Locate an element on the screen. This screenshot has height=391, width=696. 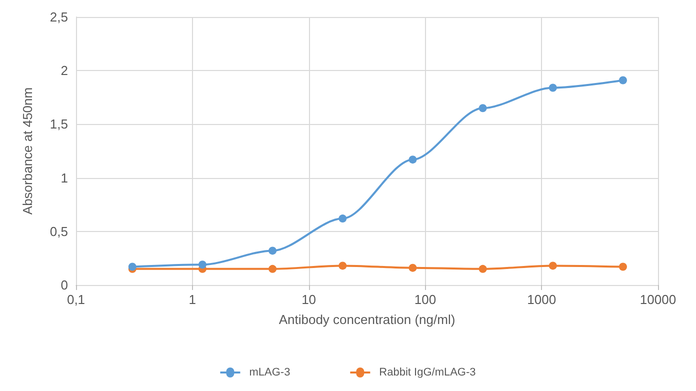
x-tick-label: 100 is located at coordinates (425, 299).